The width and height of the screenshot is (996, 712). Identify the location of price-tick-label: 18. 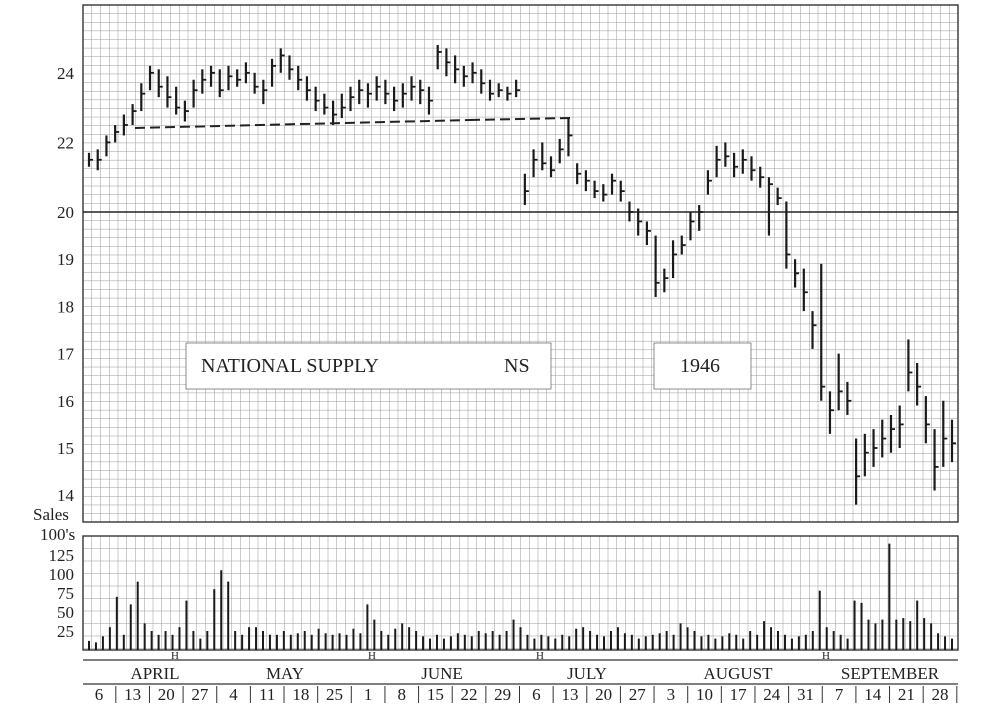
(65, 306).